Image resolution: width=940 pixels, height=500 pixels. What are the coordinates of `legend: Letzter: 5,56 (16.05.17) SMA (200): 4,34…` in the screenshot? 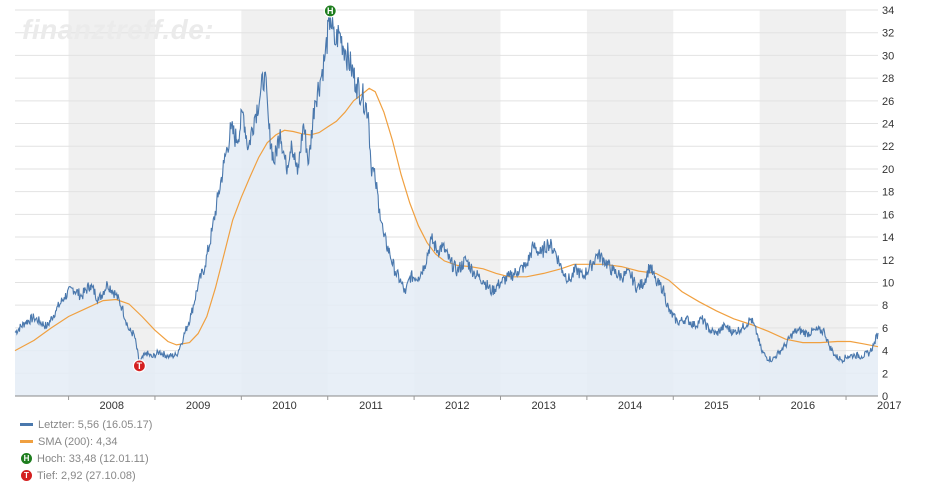 It's located at (86, 450).